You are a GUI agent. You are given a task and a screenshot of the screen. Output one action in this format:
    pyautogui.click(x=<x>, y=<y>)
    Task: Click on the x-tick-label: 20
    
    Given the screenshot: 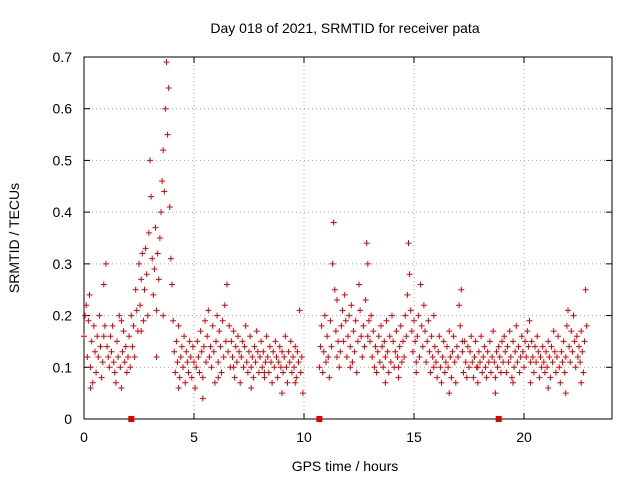 What is the action you would take?
    pyautogui.click(x=524, y=437)
    